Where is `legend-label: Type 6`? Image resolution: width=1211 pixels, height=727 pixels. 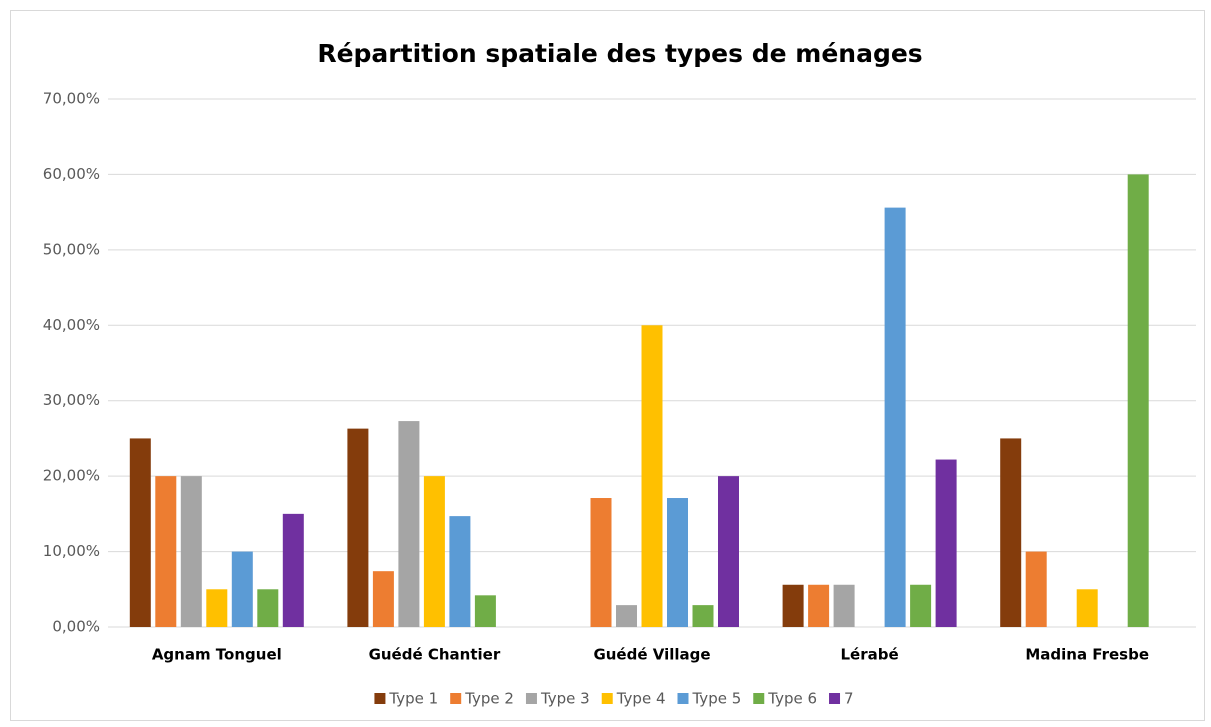 legend-label: Type 6 is located at coordinates (792, 699).